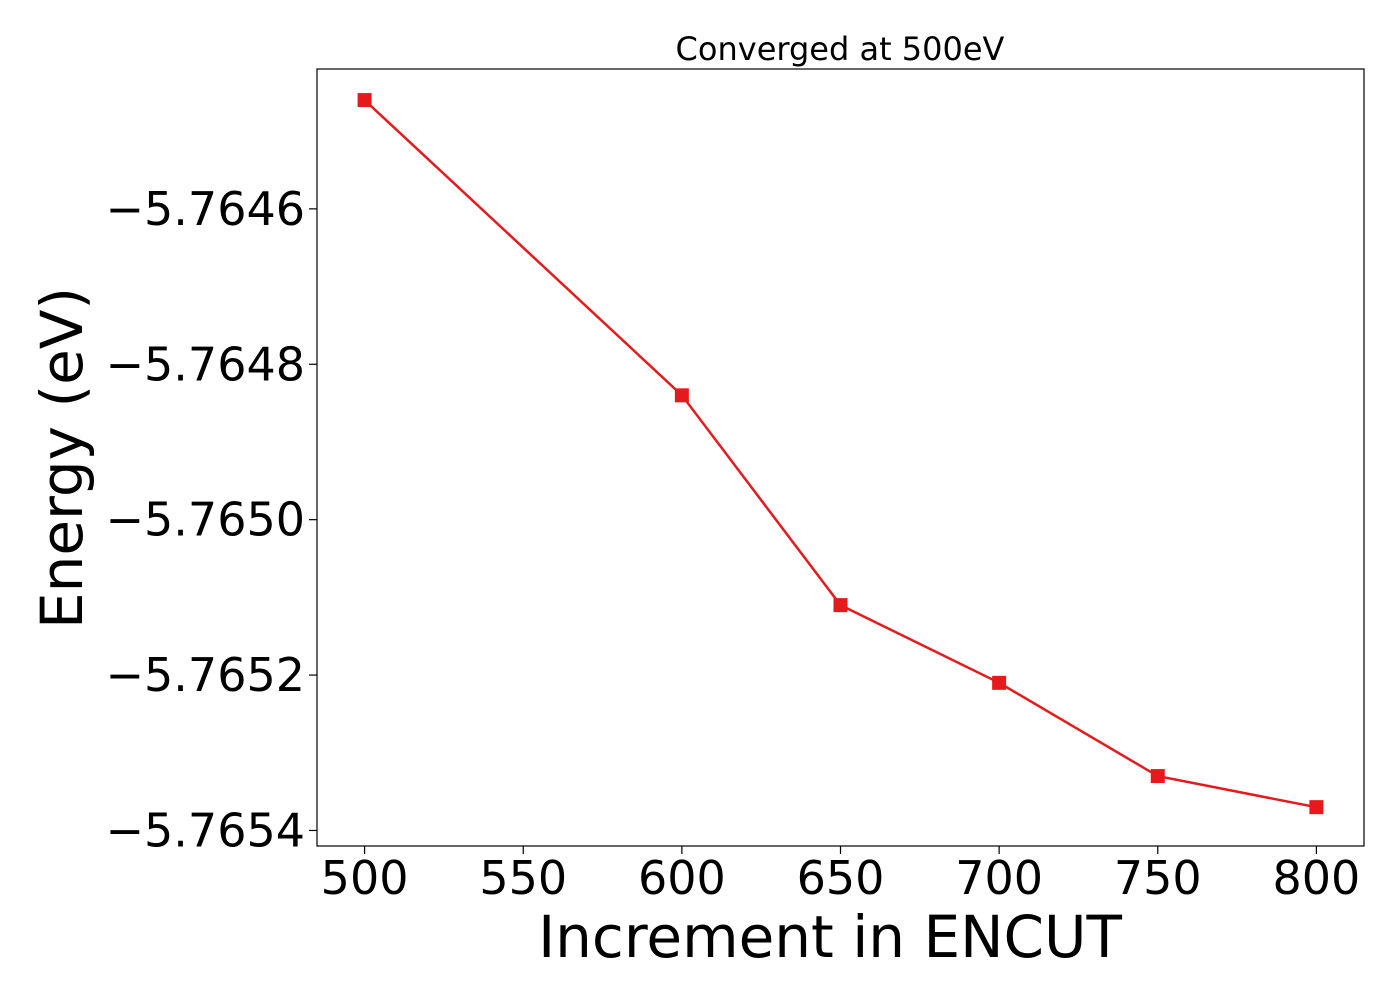 The image size is (1400, 1000). Describe the element at coordinates (1158, 878) in the screenshot. I see `x-tick-label: 750` at that location.